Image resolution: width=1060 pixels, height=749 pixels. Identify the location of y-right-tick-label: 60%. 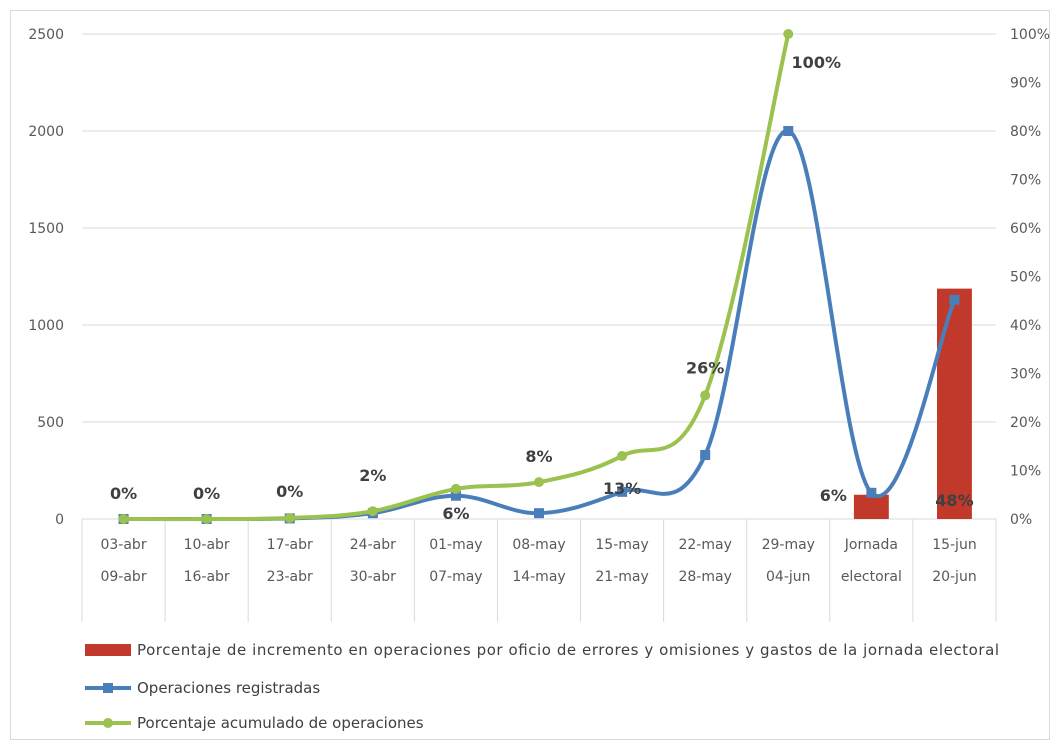
(1025, 229).